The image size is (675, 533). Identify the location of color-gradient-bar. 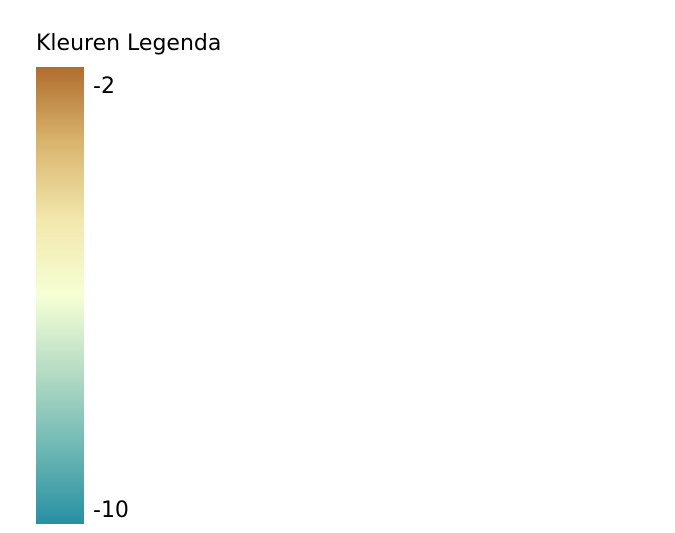
(60, 295).